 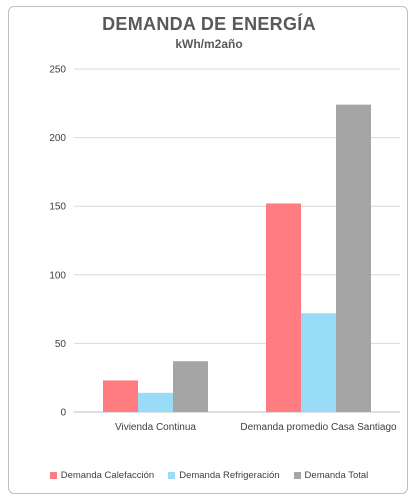 I want to click on legend-item-refrigeracion: Demanda Refrigeración, so click(x=224, y=475).